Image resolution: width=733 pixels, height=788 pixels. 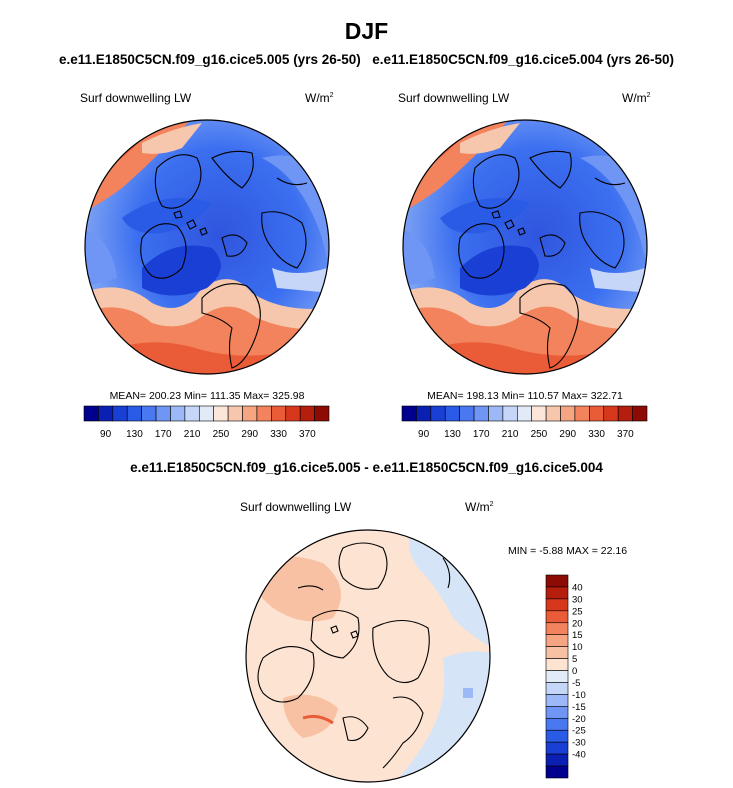 I want to click on panel-b-polar-map, so click(x=525, y=247).